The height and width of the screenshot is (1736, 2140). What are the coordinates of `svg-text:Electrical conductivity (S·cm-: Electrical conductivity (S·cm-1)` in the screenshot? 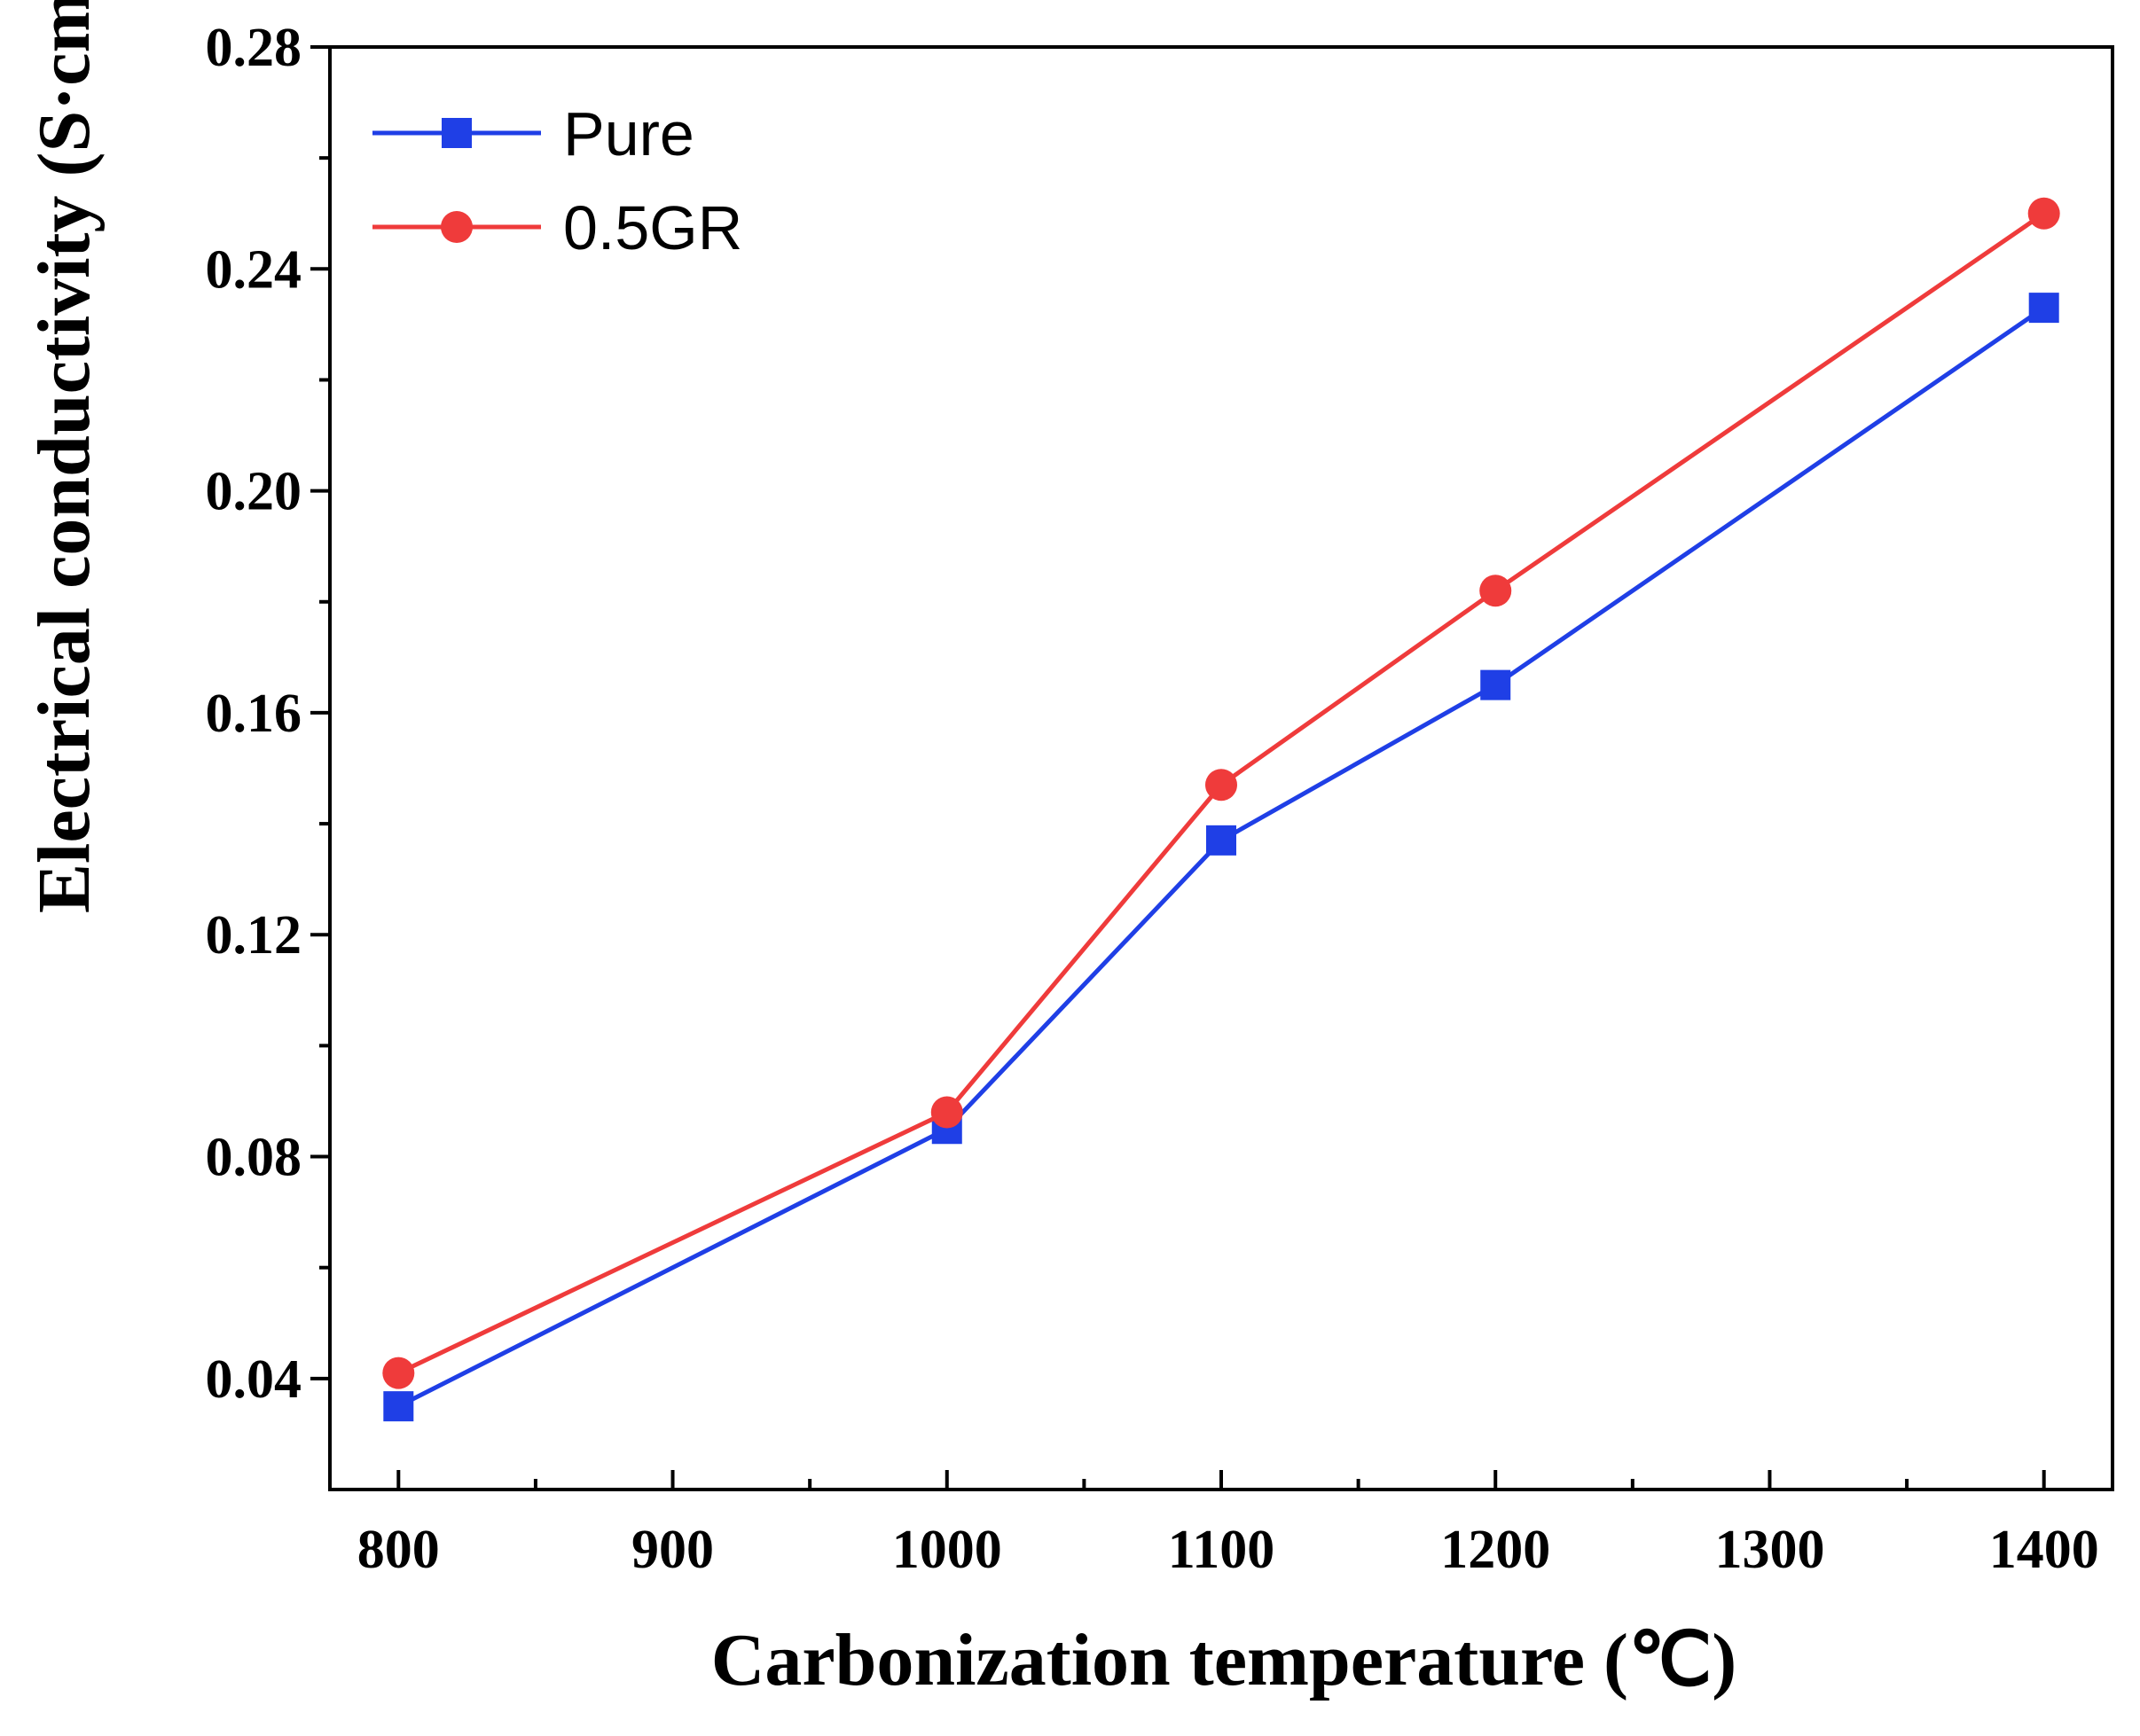 It's located at (61, 456).